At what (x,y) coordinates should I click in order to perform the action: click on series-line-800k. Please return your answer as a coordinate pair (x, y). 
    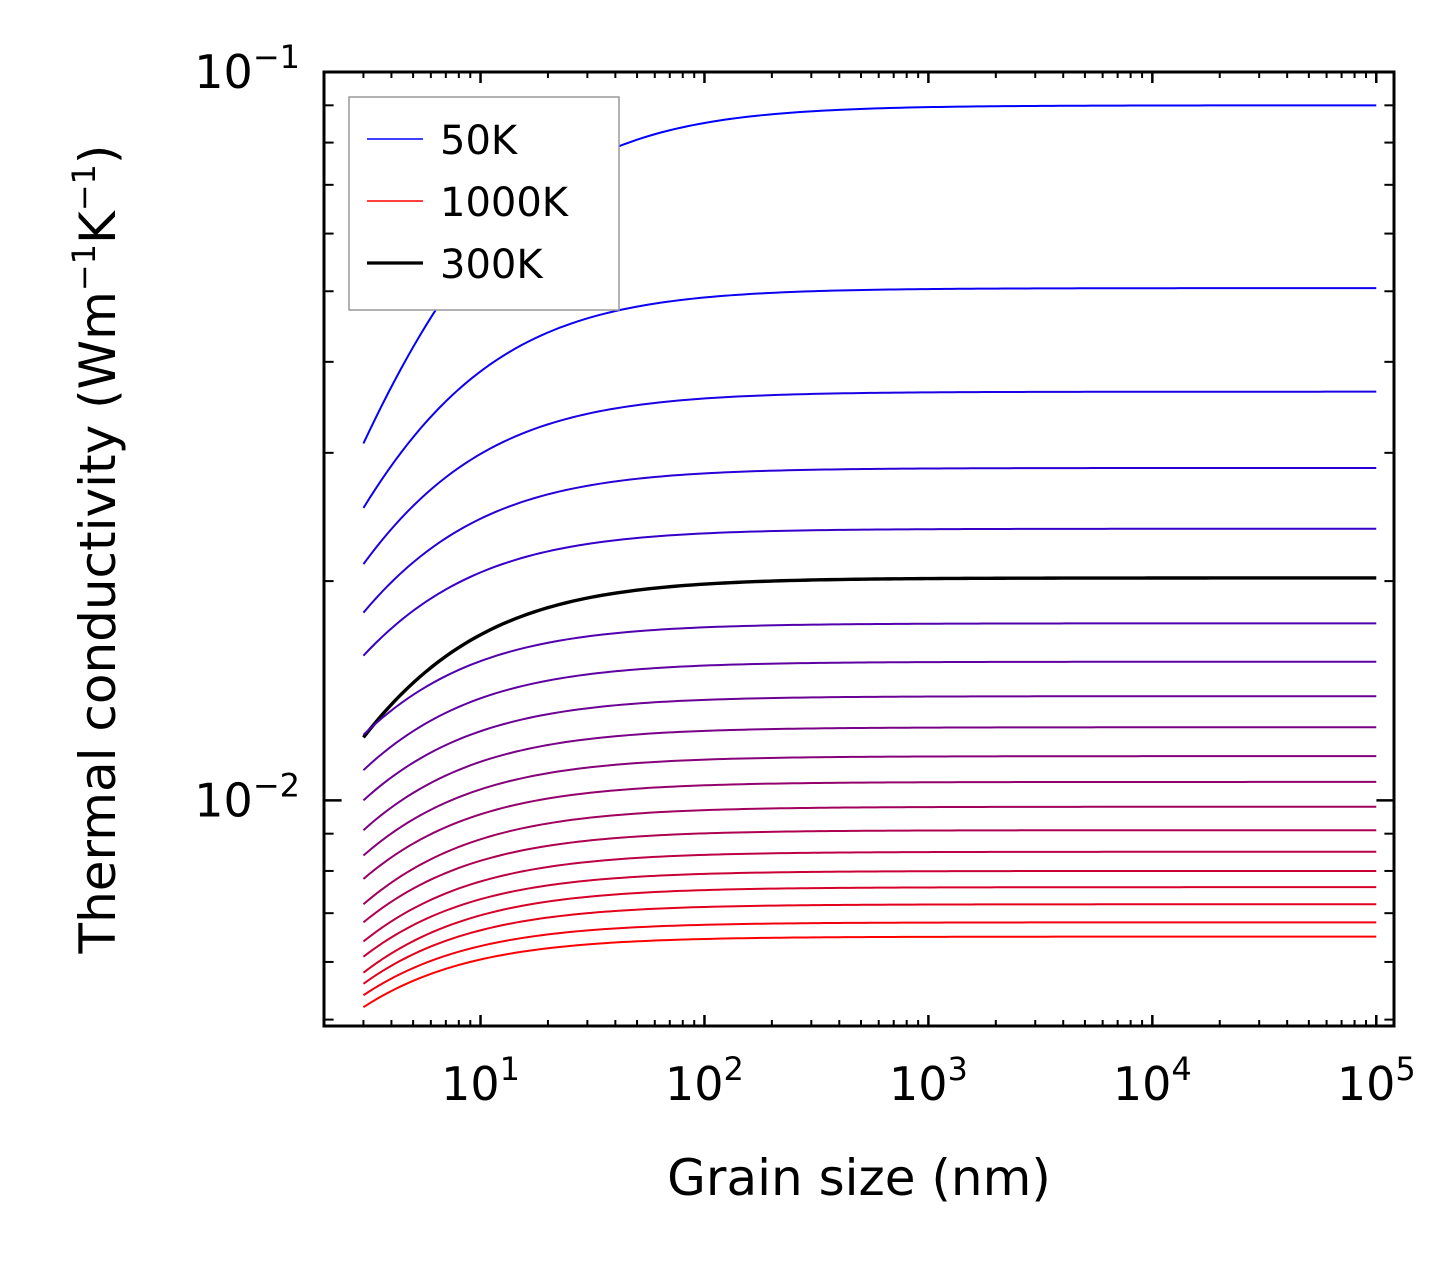
    Looking at the image, I should click on (869, 913).